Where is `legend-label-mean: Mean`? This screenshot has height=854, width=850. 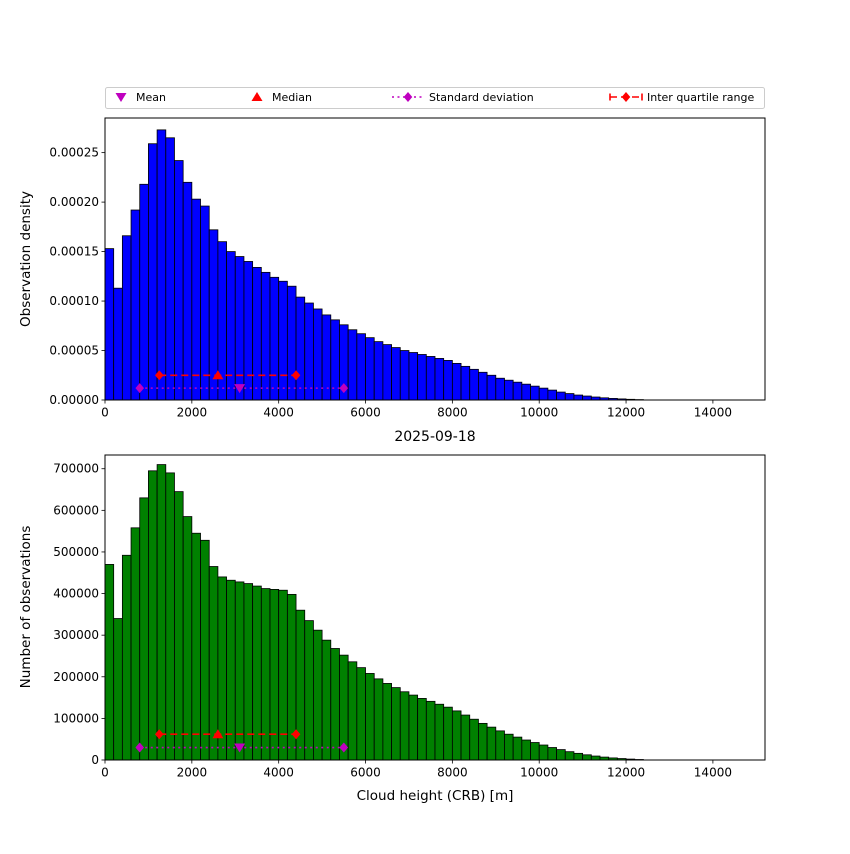
legend-label-mean: Mean is located at coordinates (151, 97).